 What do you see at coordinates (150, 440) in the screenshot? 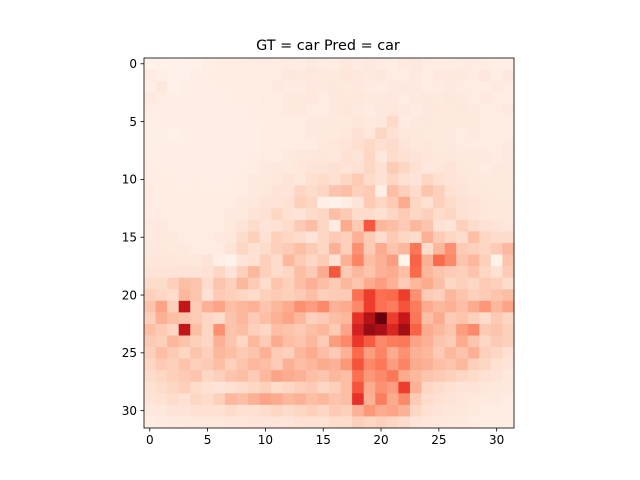
I see `x-tick-label: 0` at bounding box center [150, 440].